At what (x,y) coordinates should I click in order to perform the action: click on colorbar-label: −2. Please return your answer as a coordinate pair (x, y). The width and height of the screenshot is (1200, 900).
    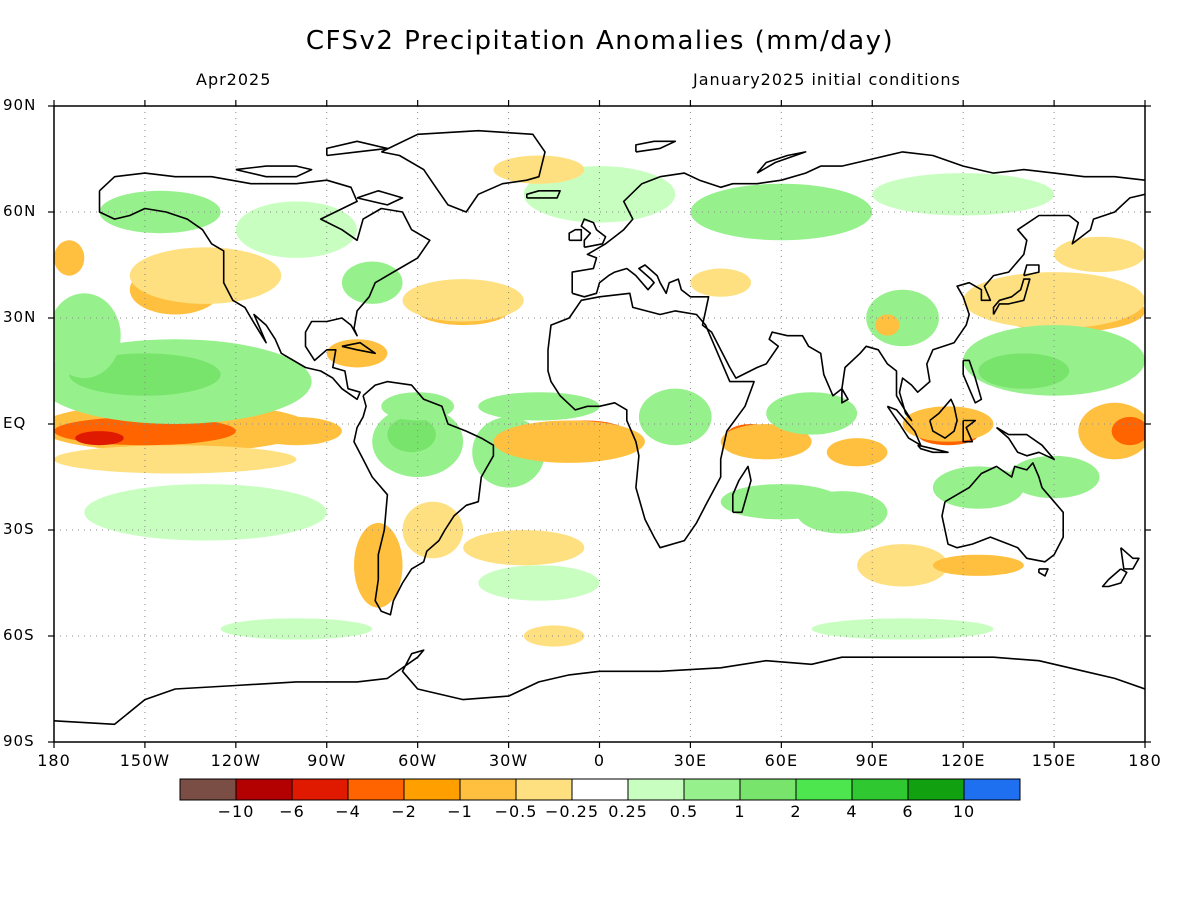
    Looking at the image, I should click on (404, 811).